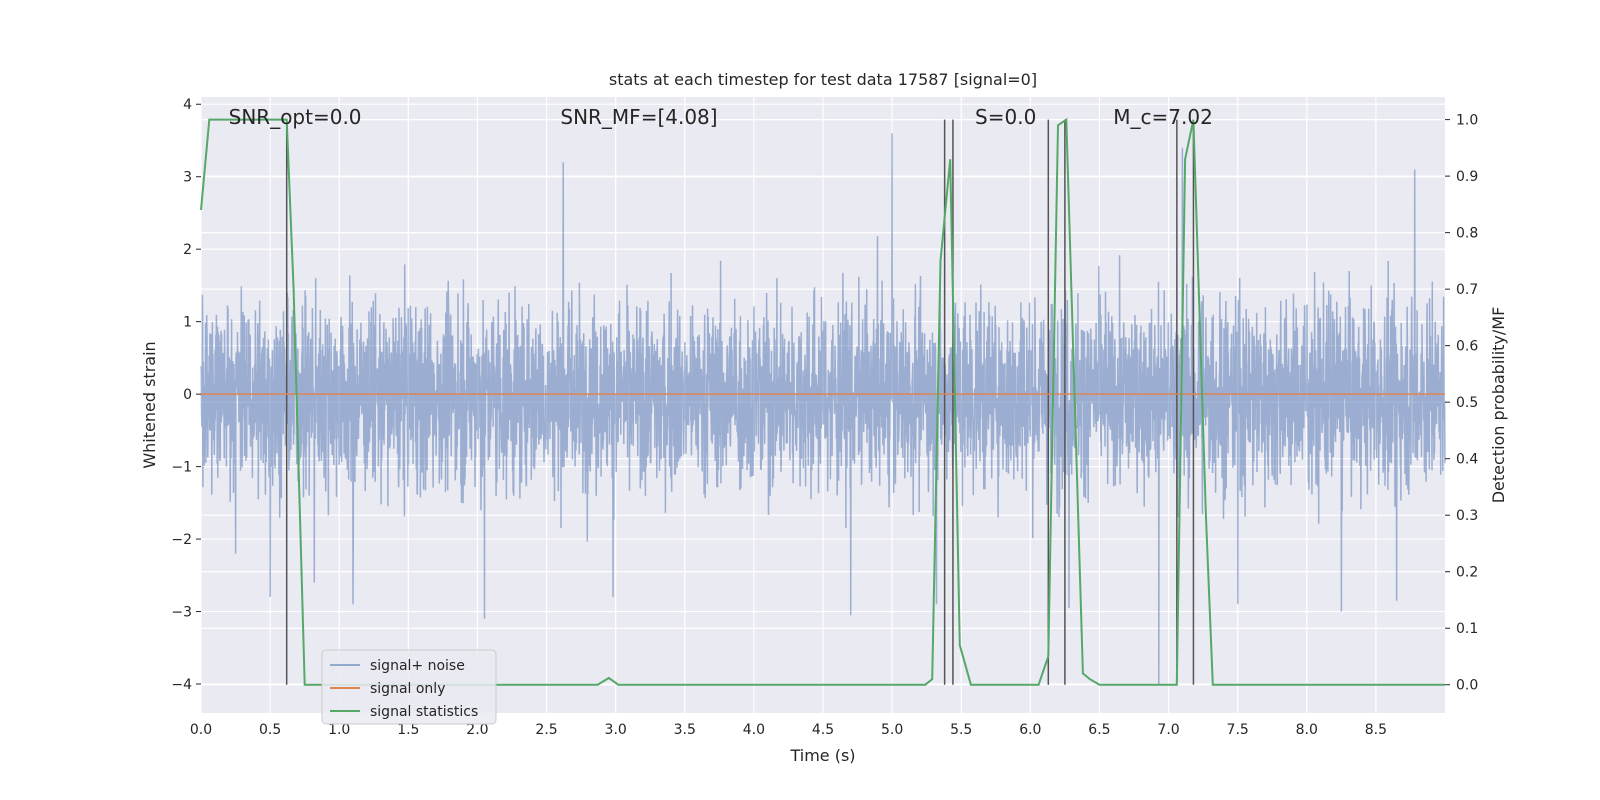 Image resolution: width=1600 pixels, height=800 pixels. I want to click on y2-tick-label: 0.9, so click(1467, 177).